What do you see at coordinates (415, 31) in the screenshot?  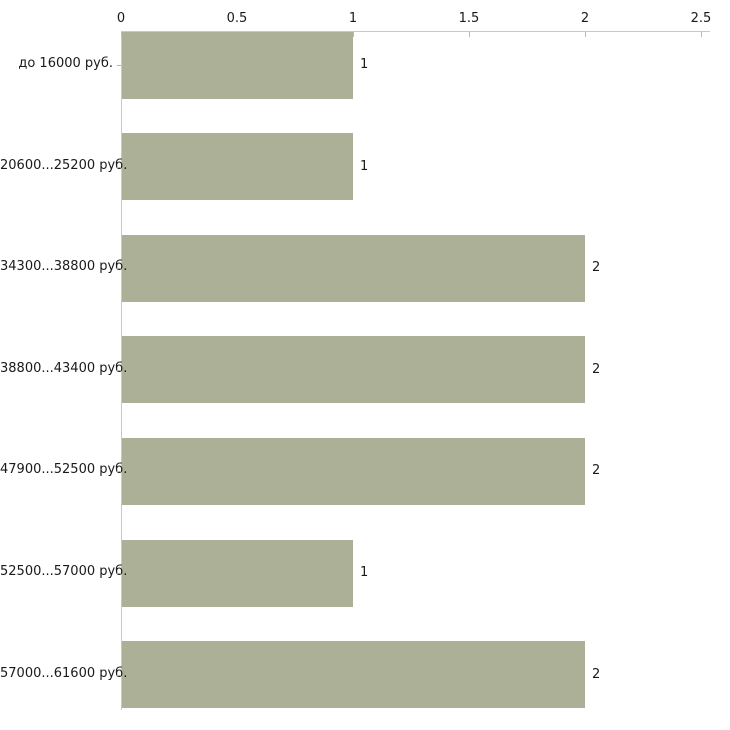 I see `x-axis-line` at bounding box center [415, 31].